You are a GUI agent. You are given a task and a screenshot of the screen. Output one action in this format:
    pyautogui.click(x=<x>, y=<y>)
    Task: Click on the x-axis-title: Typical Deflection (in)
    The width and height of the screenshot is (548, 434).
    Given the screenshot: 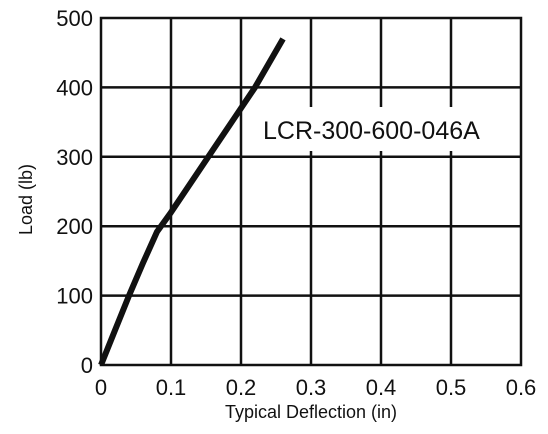 What is the action you would take?
    pyautogui.click(x=311, y=412)
    